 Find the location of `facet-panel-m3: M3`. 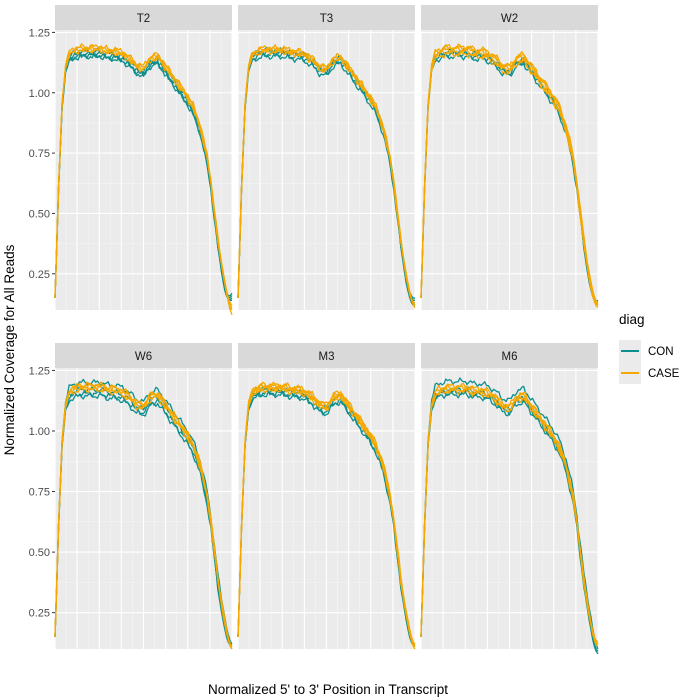

facet-panel-m3: M3 is located at coordinates (326, 496).